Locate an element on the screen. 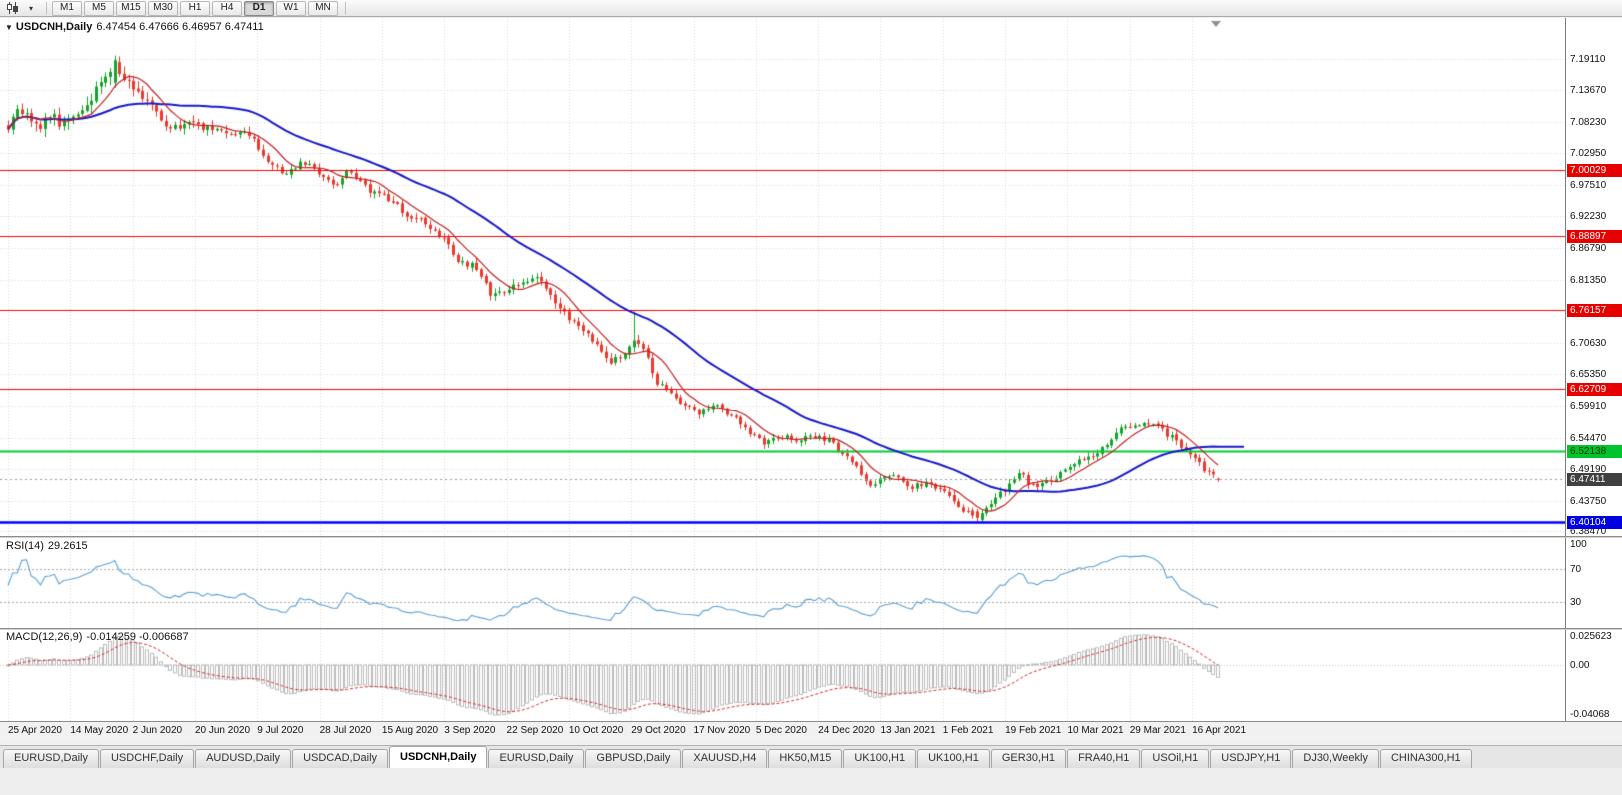 The height and width of the screenshot is (795, 1622). chart-tab-fra40-12: FRA40,H1 is located at coordinates (1104, 758).